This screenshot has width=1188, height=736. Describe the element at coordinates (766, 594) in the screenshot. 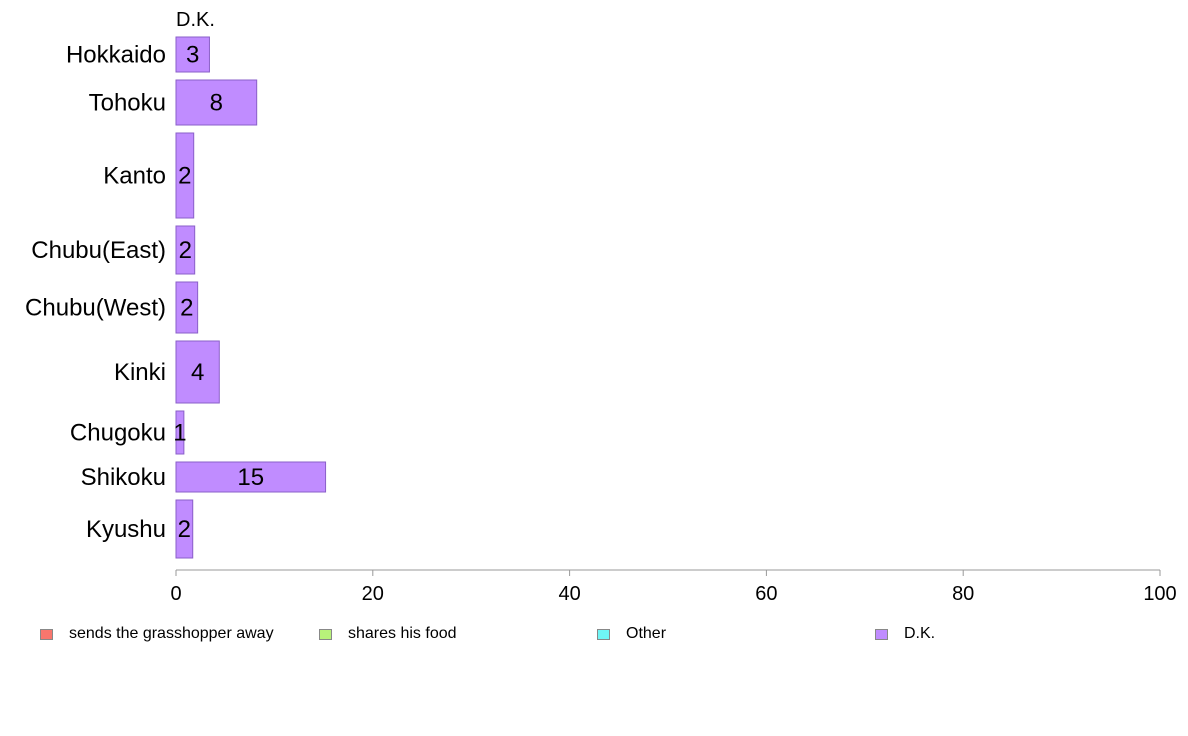

I see `x-tick-label: 60` at that location.